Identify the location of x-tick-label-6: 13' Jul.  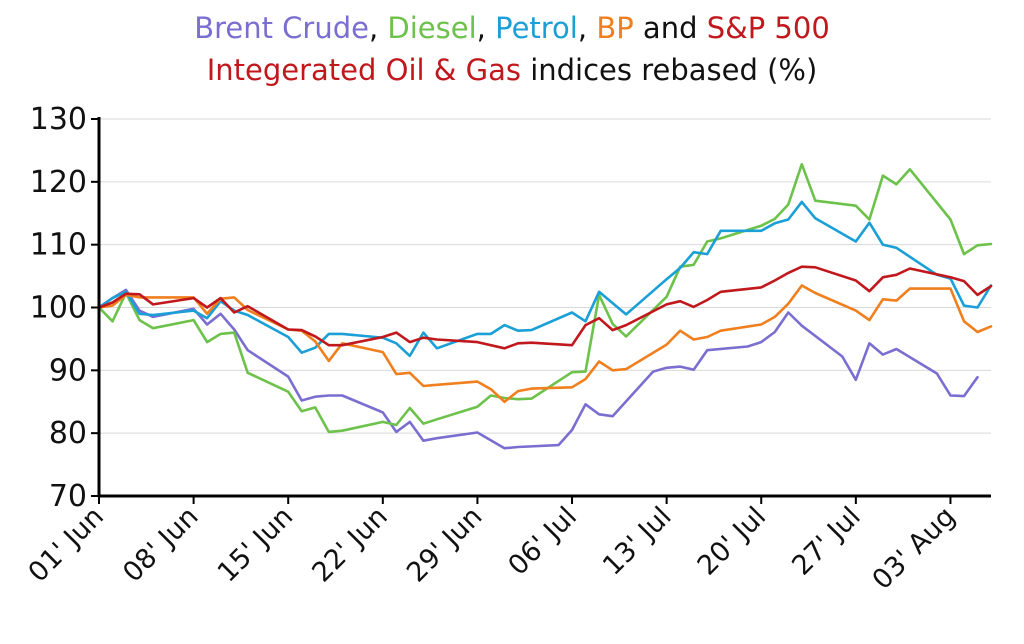
(637, 541).